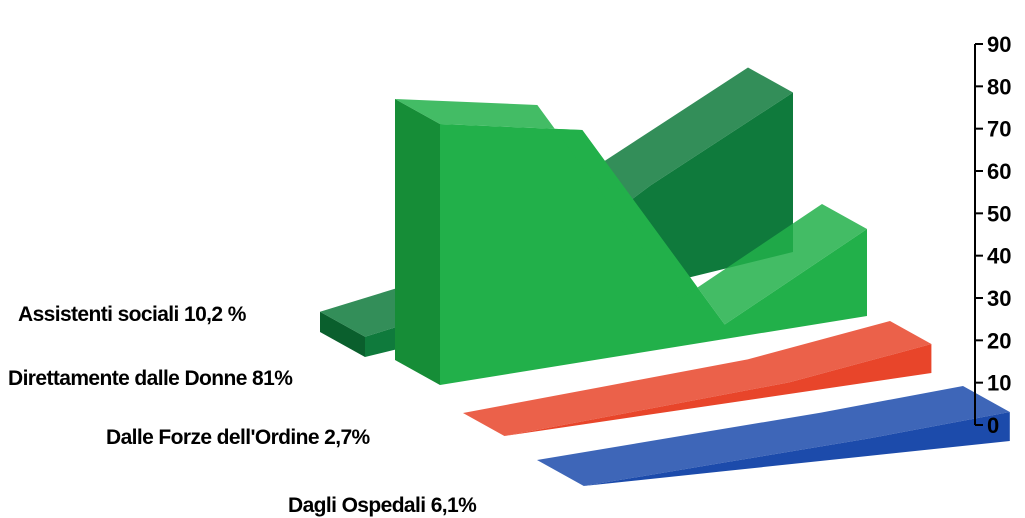 Image resolution: width=1025 pixels, height=518 pixels. What do you see at coordinates (999, 340) in the screenshot?
I see `y-tick-label: 20` at bounding box center [999, 340].